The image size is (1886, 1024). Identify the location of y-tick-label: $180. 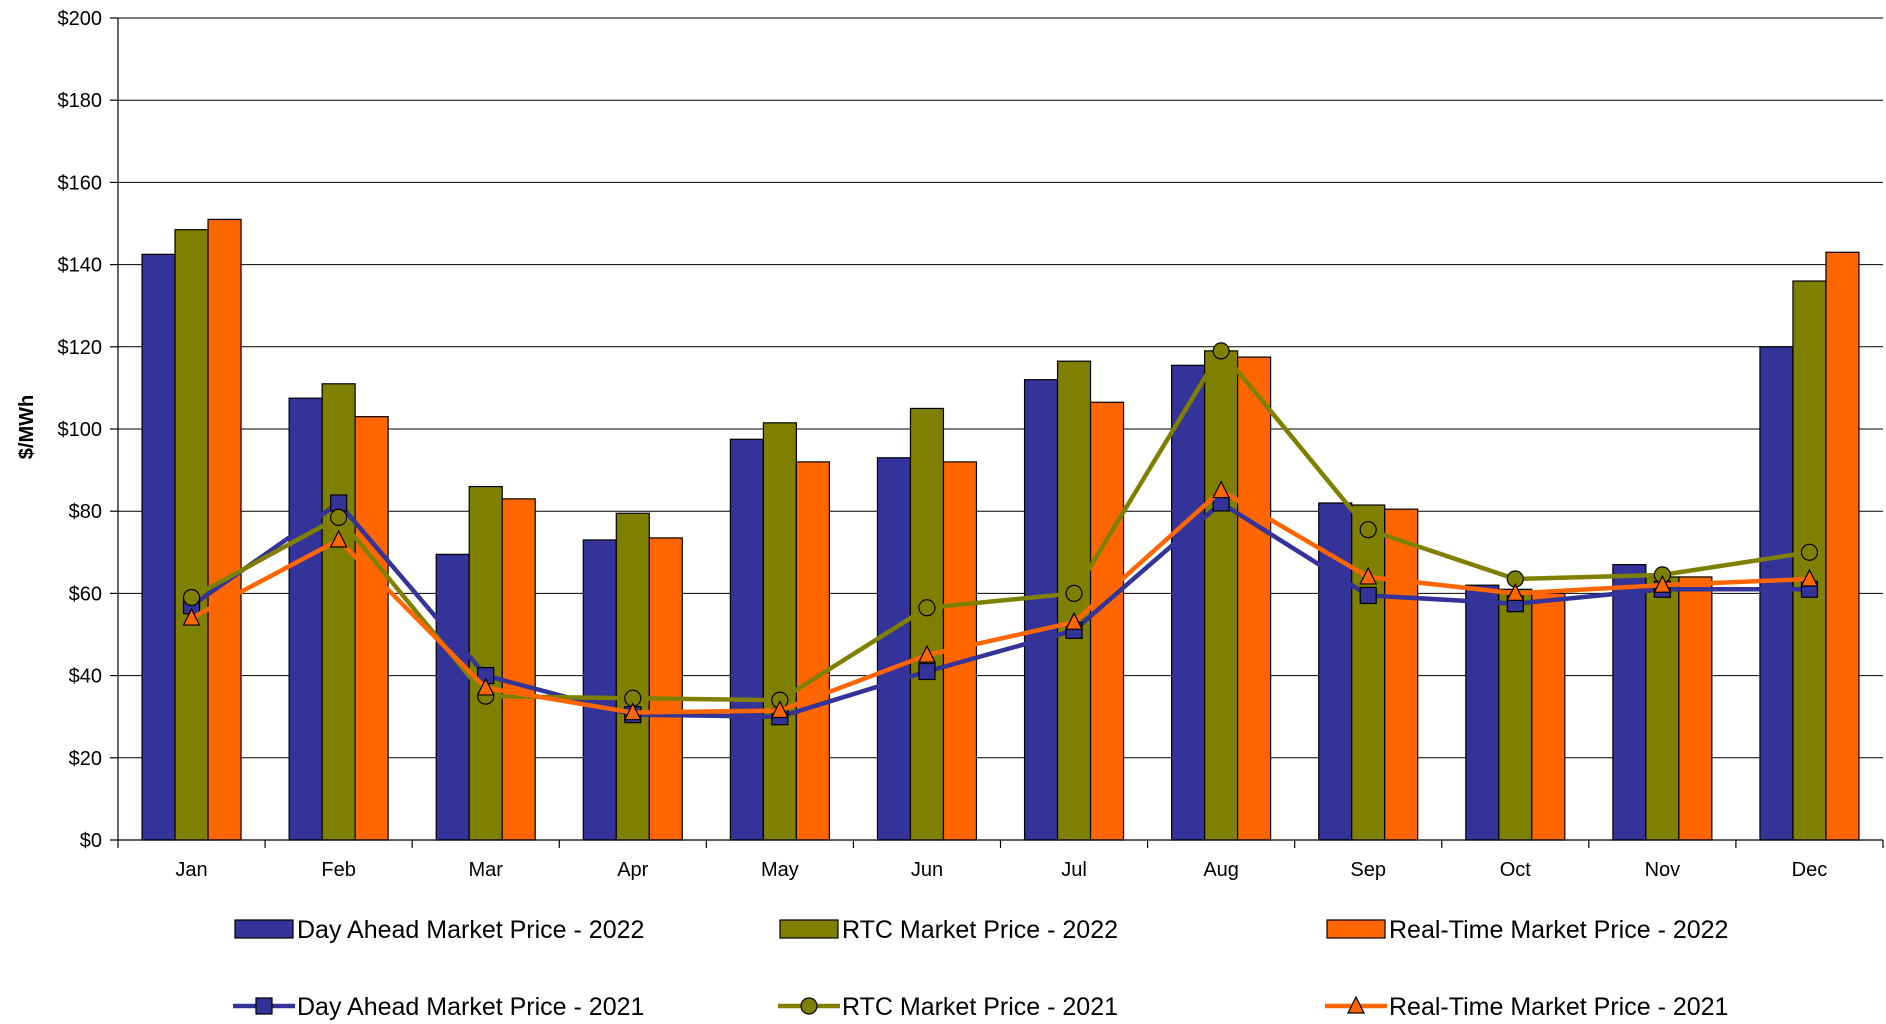
(80, 101).